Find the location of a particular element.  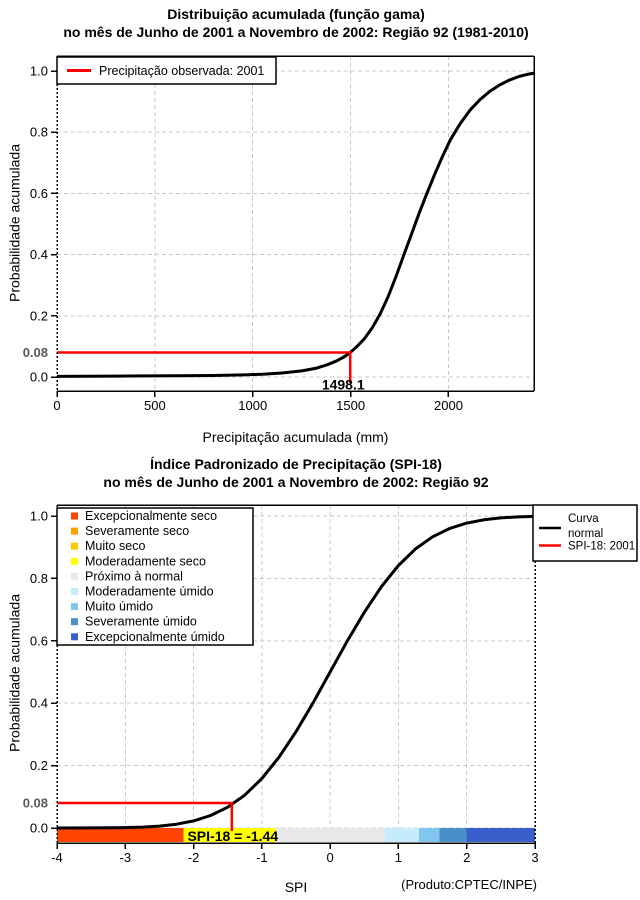

legend-item-label: normal is located at coordinates (585, 534).